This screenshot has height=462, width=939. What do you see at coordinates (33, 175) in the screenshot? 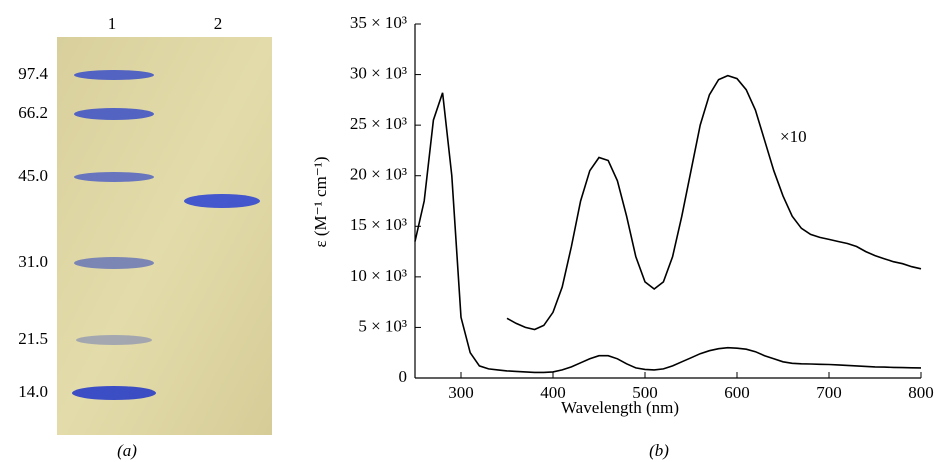
I see `marker-label: 45.0` at bounding box center [33, 175].